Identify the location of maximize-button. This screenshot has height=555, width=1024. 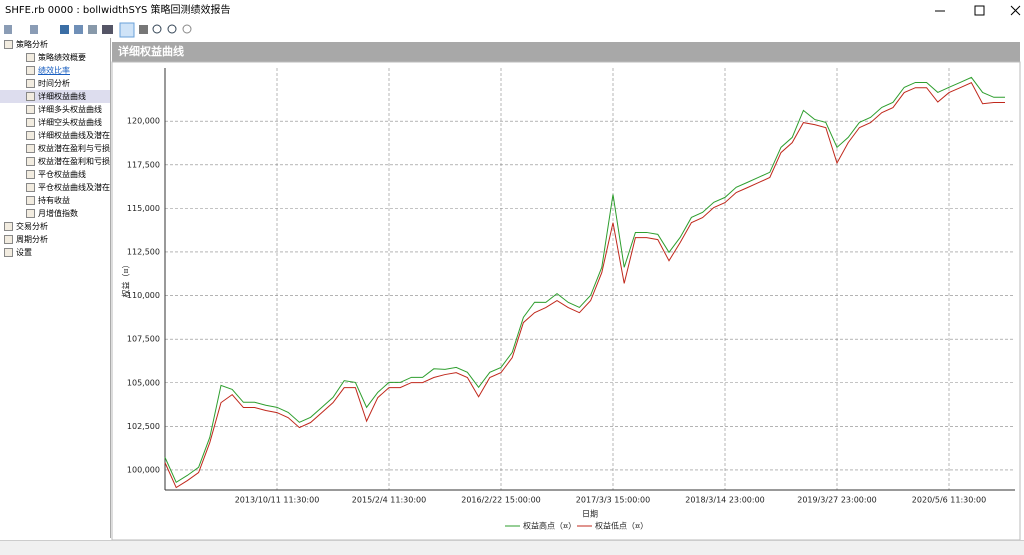
(979, 10).